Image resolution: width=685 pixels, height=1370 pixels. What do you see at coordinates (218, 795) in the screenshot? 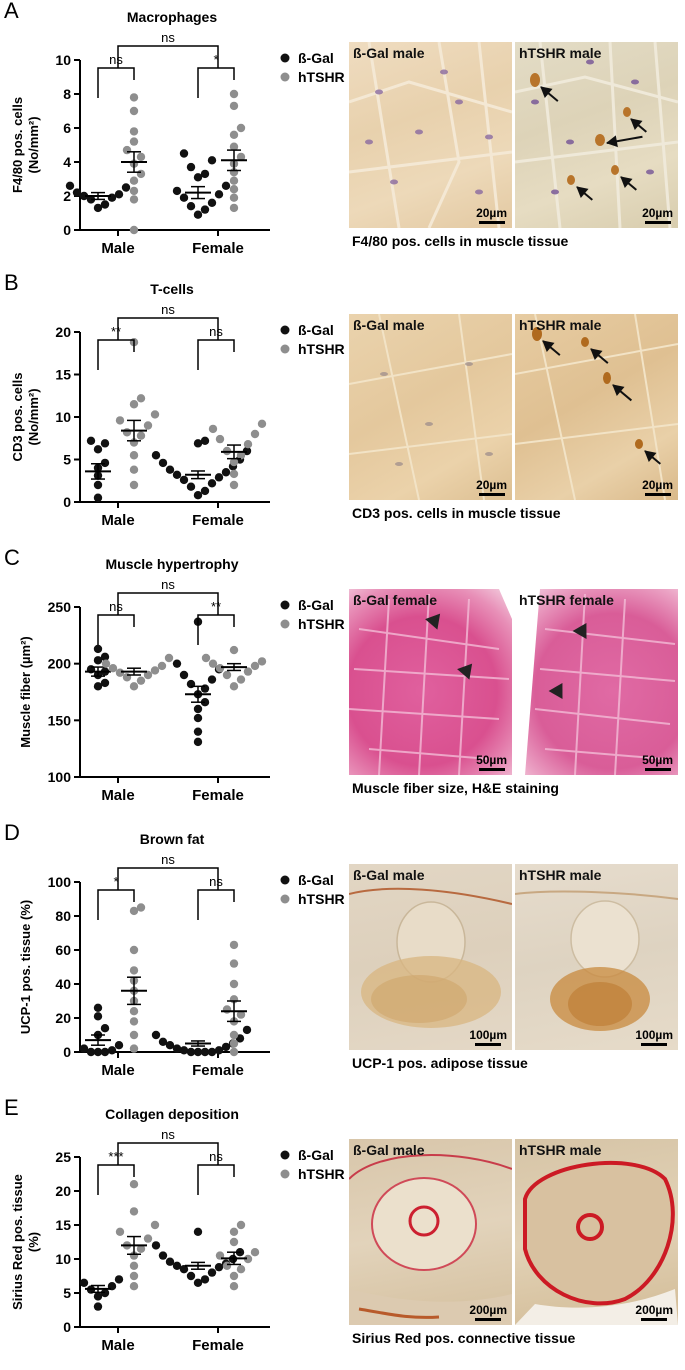
I see `x-tick-label: Female` at bounding box center [218, 795].